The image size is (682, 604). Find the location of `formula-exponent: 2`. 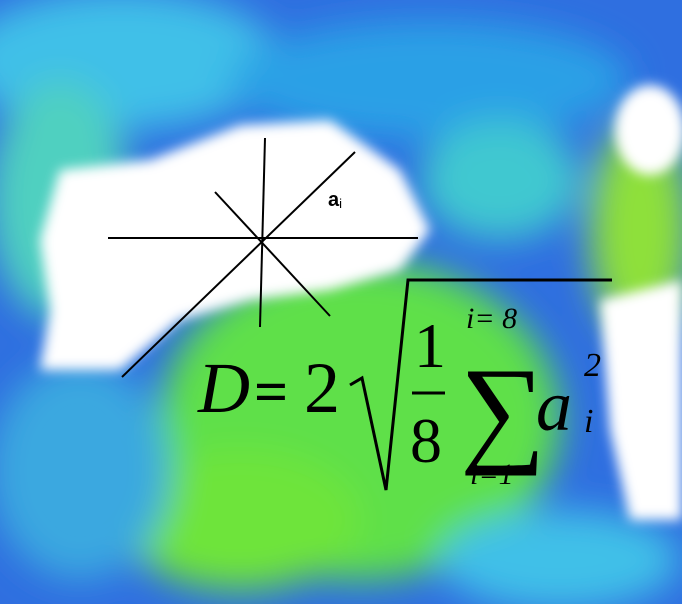

formula-exponent: 2 is located at coordinates (592, 365).